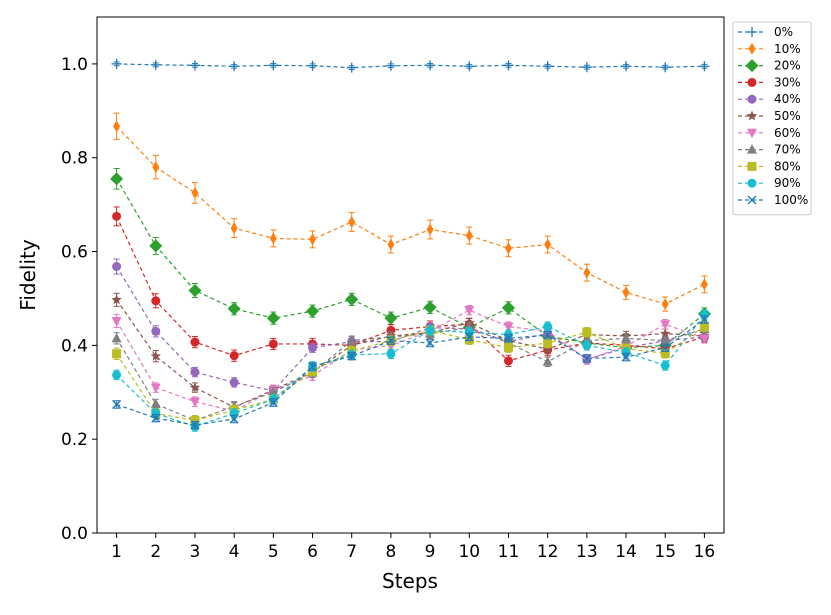  I want to click on series-70-pct, so click(410, 374).